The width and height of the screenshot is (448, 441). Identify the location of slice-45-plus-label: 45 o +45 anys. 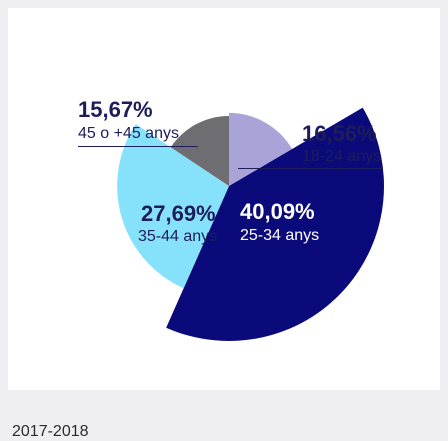
(128, 133).